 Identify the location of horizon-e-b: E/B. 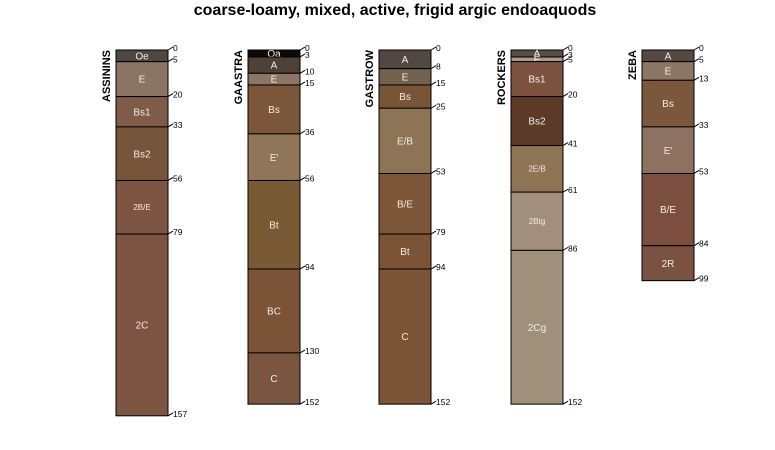
(405, 140).